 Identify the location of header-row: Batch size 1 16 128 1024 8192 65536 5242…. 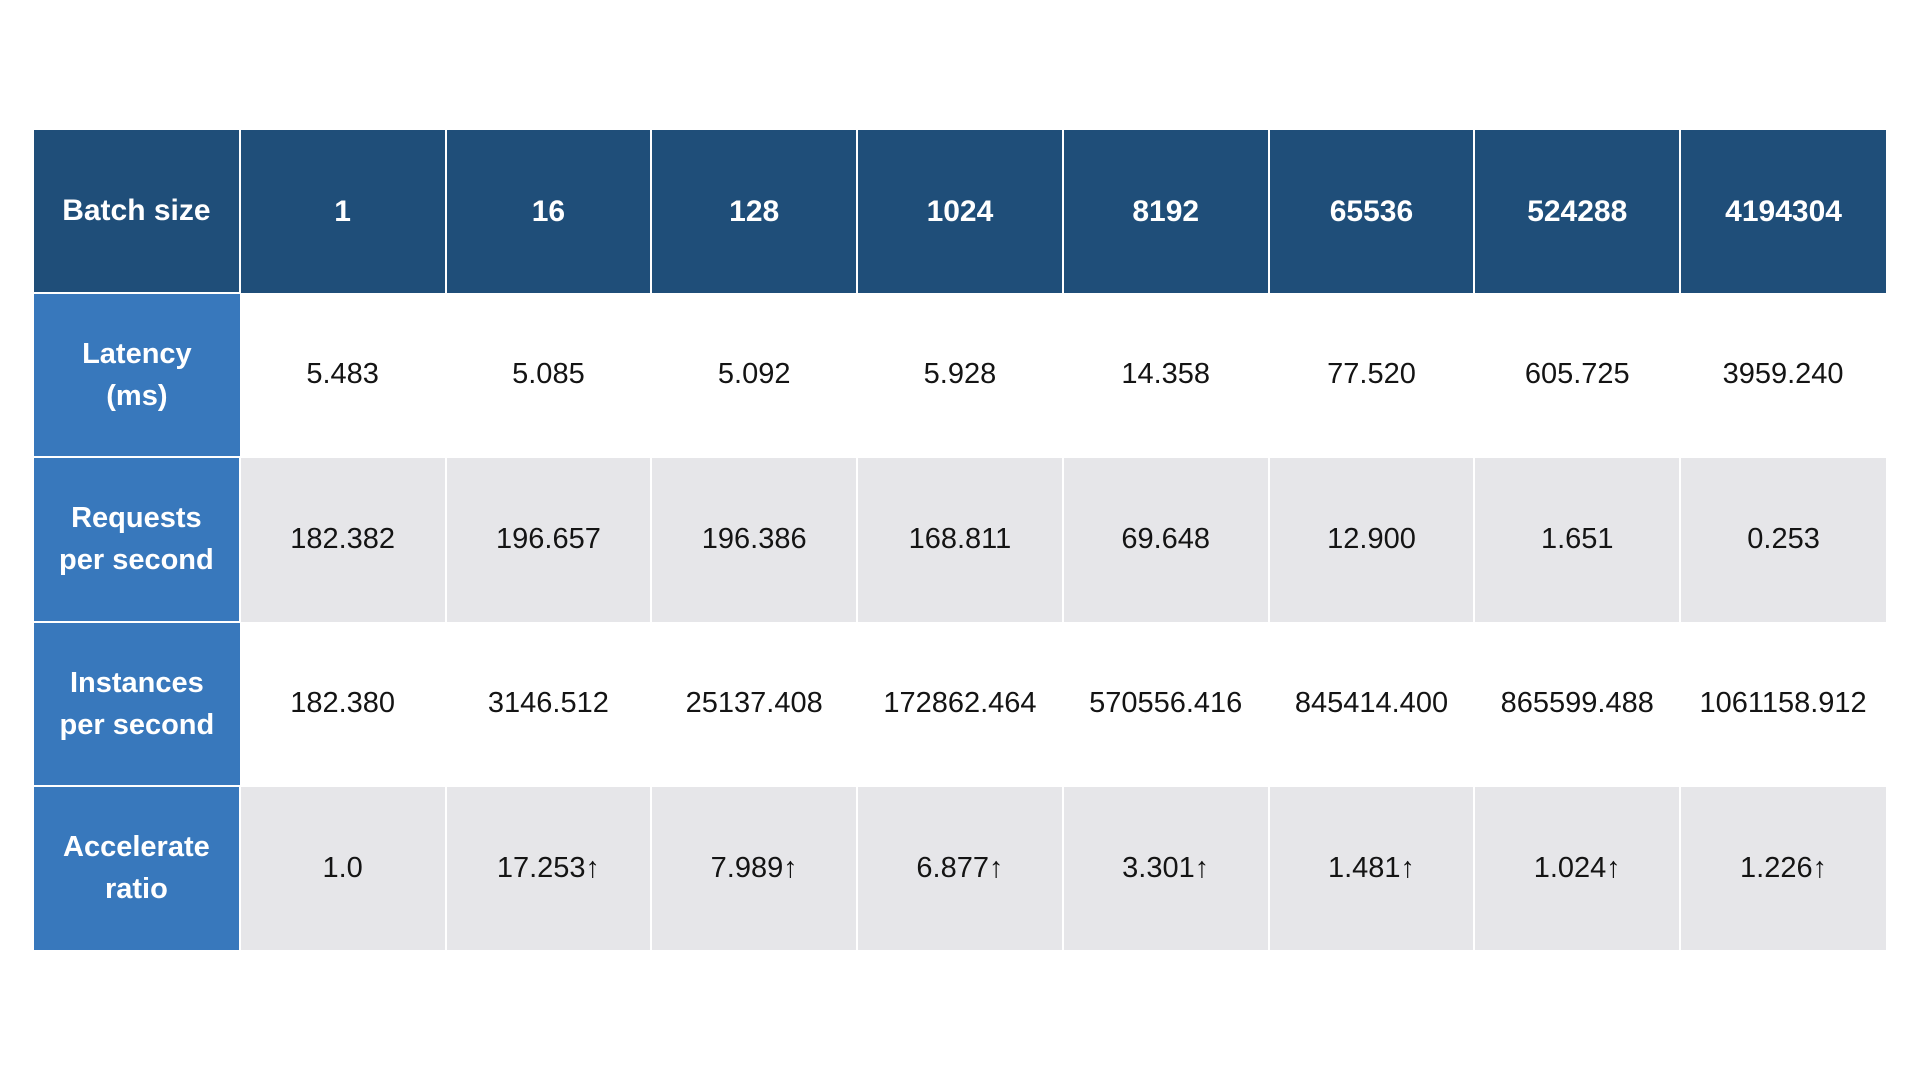
(960, 211).